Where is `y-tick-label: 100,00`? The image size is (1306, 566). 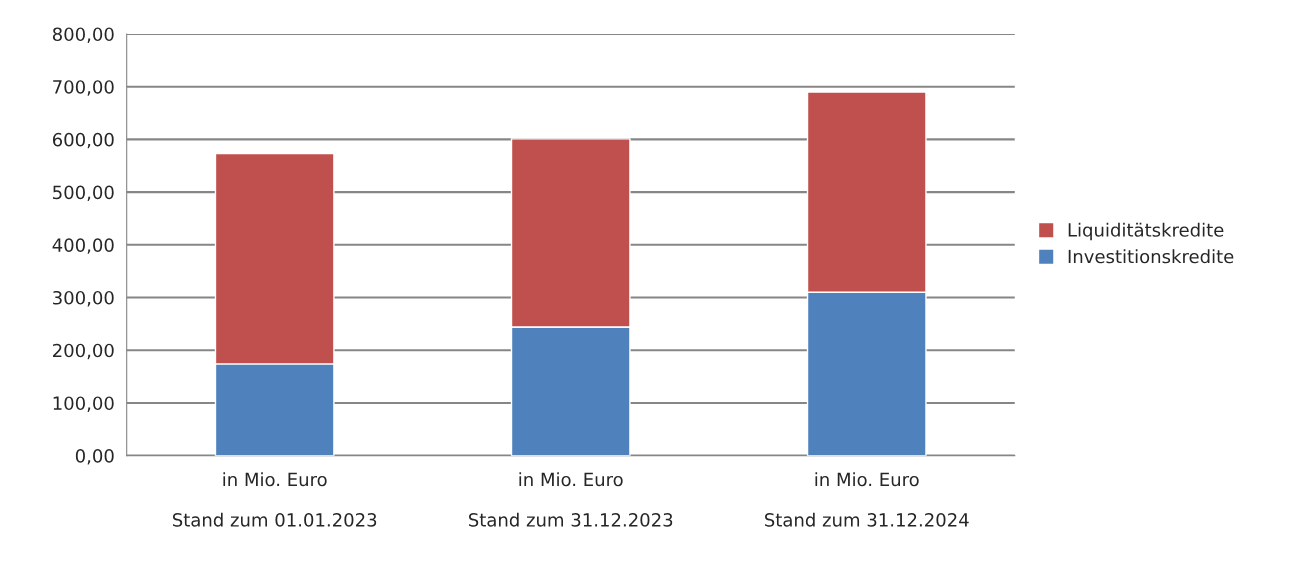 y-tick-label: 100,00 is located at coordinates (83, 404).